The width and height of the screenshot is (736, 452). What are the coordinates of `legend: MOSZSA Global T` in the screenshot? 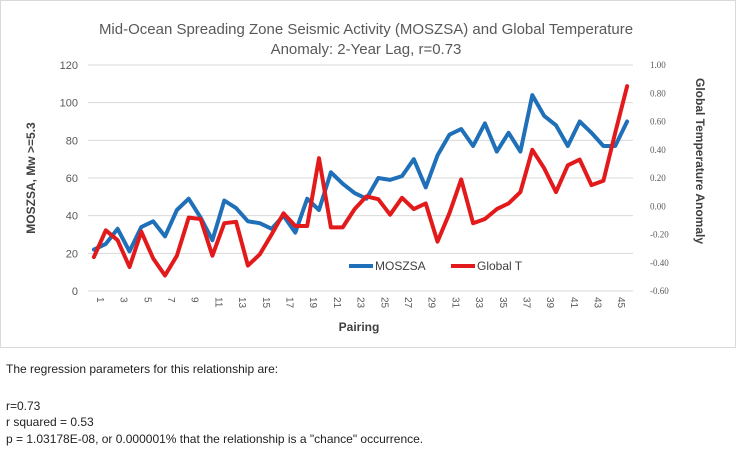 It's located at (436, 266).